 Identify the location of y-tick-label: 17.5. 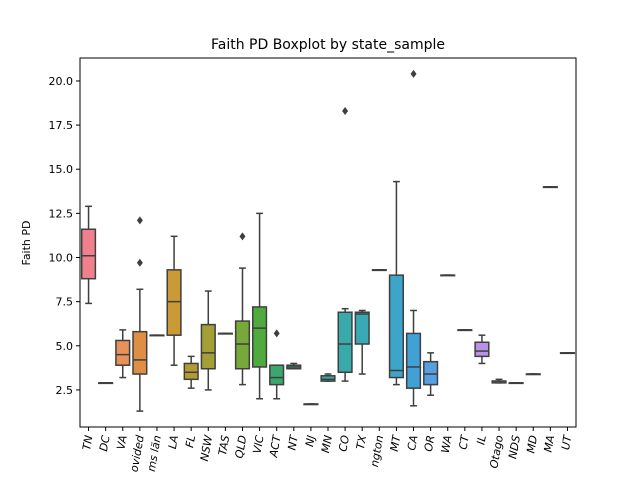
(61, 125).